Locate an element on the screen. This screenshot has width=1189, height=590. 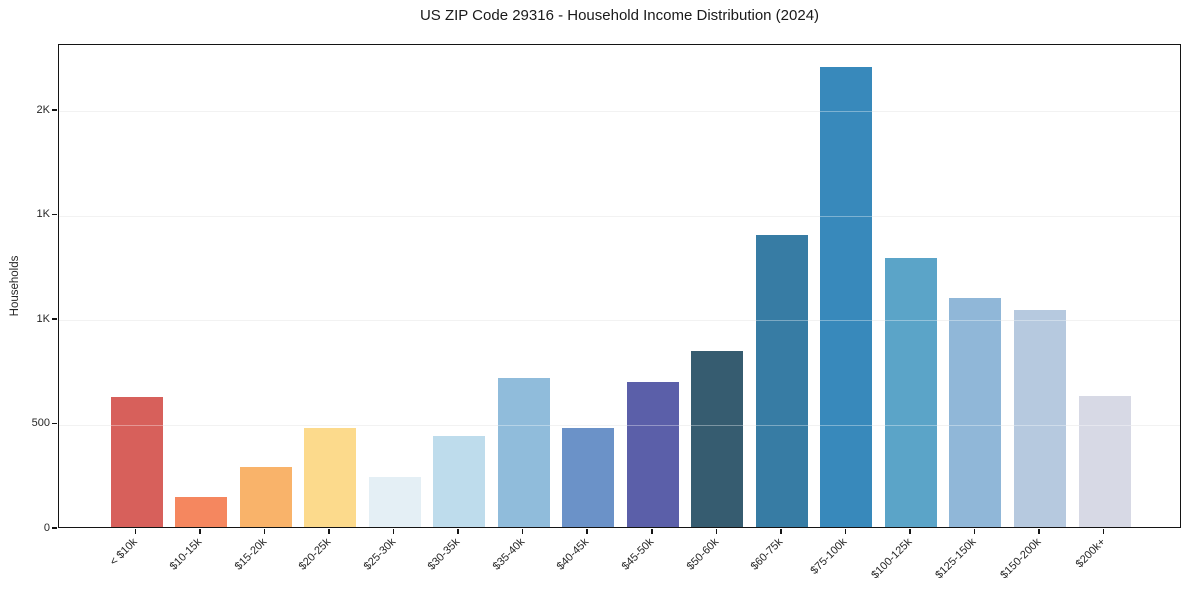
x-tick-label: $60-75k is located at coordinates (767, 554).